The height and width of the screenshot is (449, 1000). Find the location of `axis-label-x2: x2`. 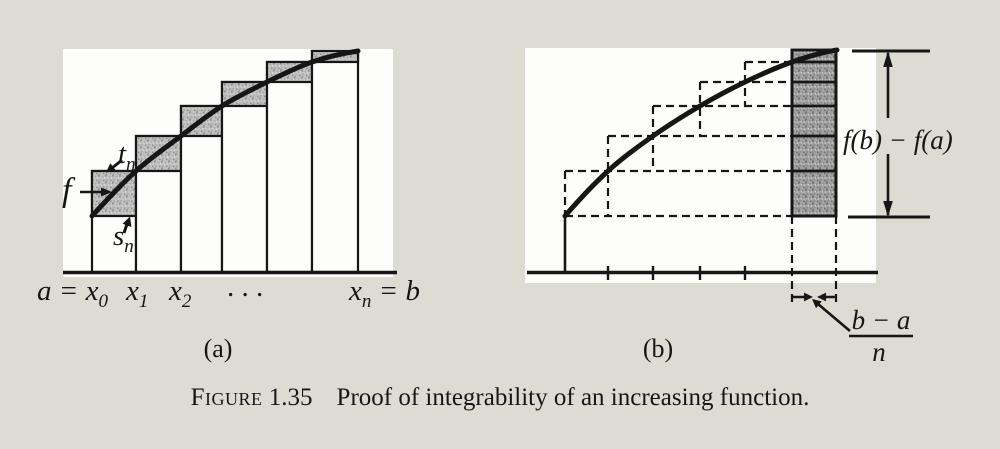

axis-label-x2: x2 is located at coordinates (180, 293).